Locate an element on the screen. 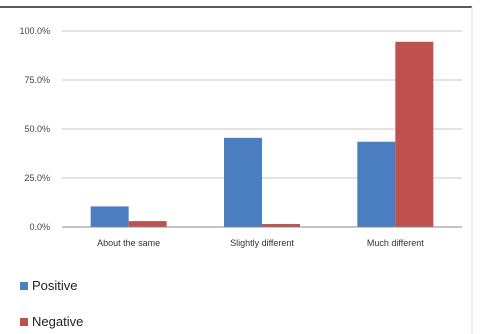  y-tick-label: 25.0% is located at coordinates (37, 178).